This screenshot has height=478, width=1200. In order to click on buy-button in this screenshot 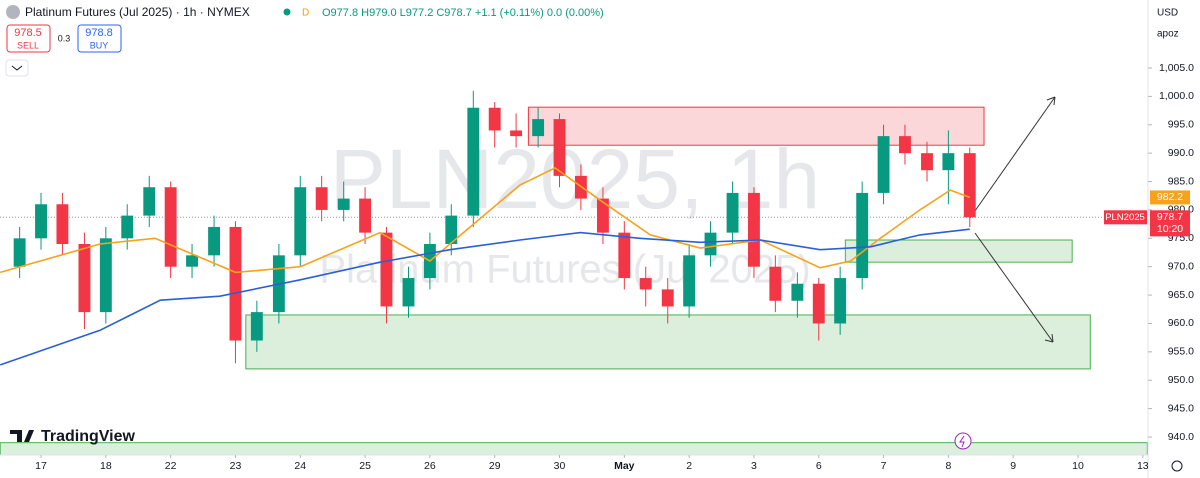, I will do `click(99, 38)`.